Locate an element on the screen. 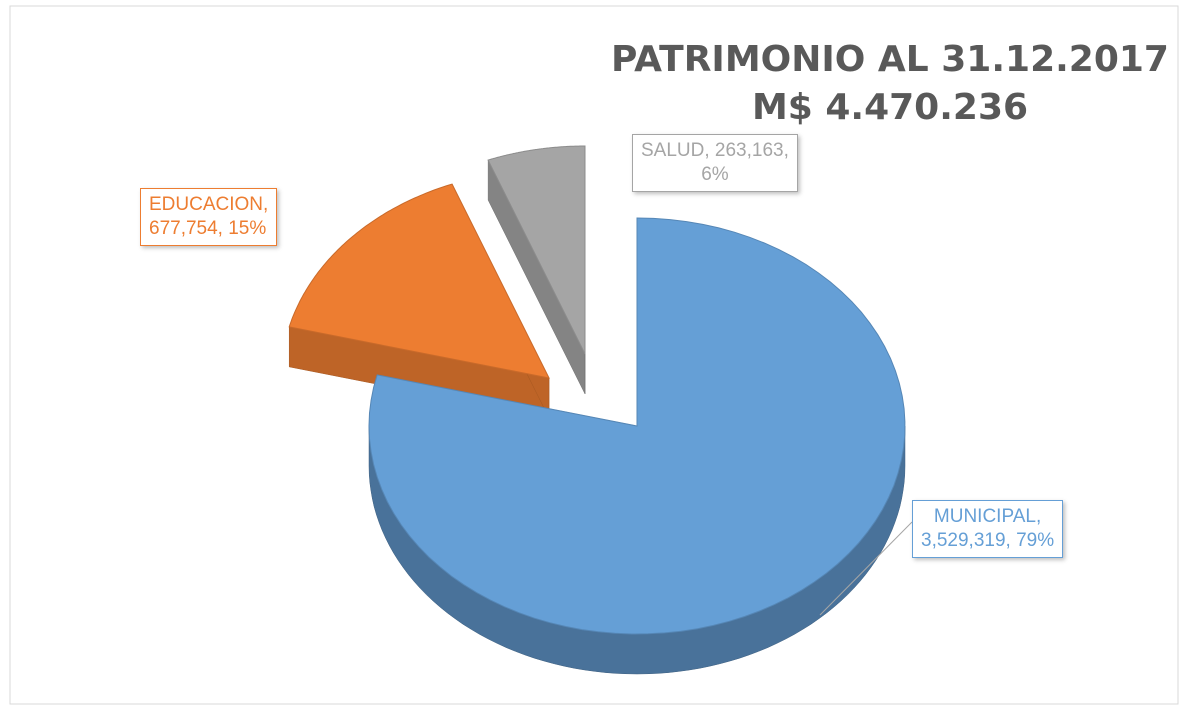  data-label-line: 6% is located at coordinates (715, 174).